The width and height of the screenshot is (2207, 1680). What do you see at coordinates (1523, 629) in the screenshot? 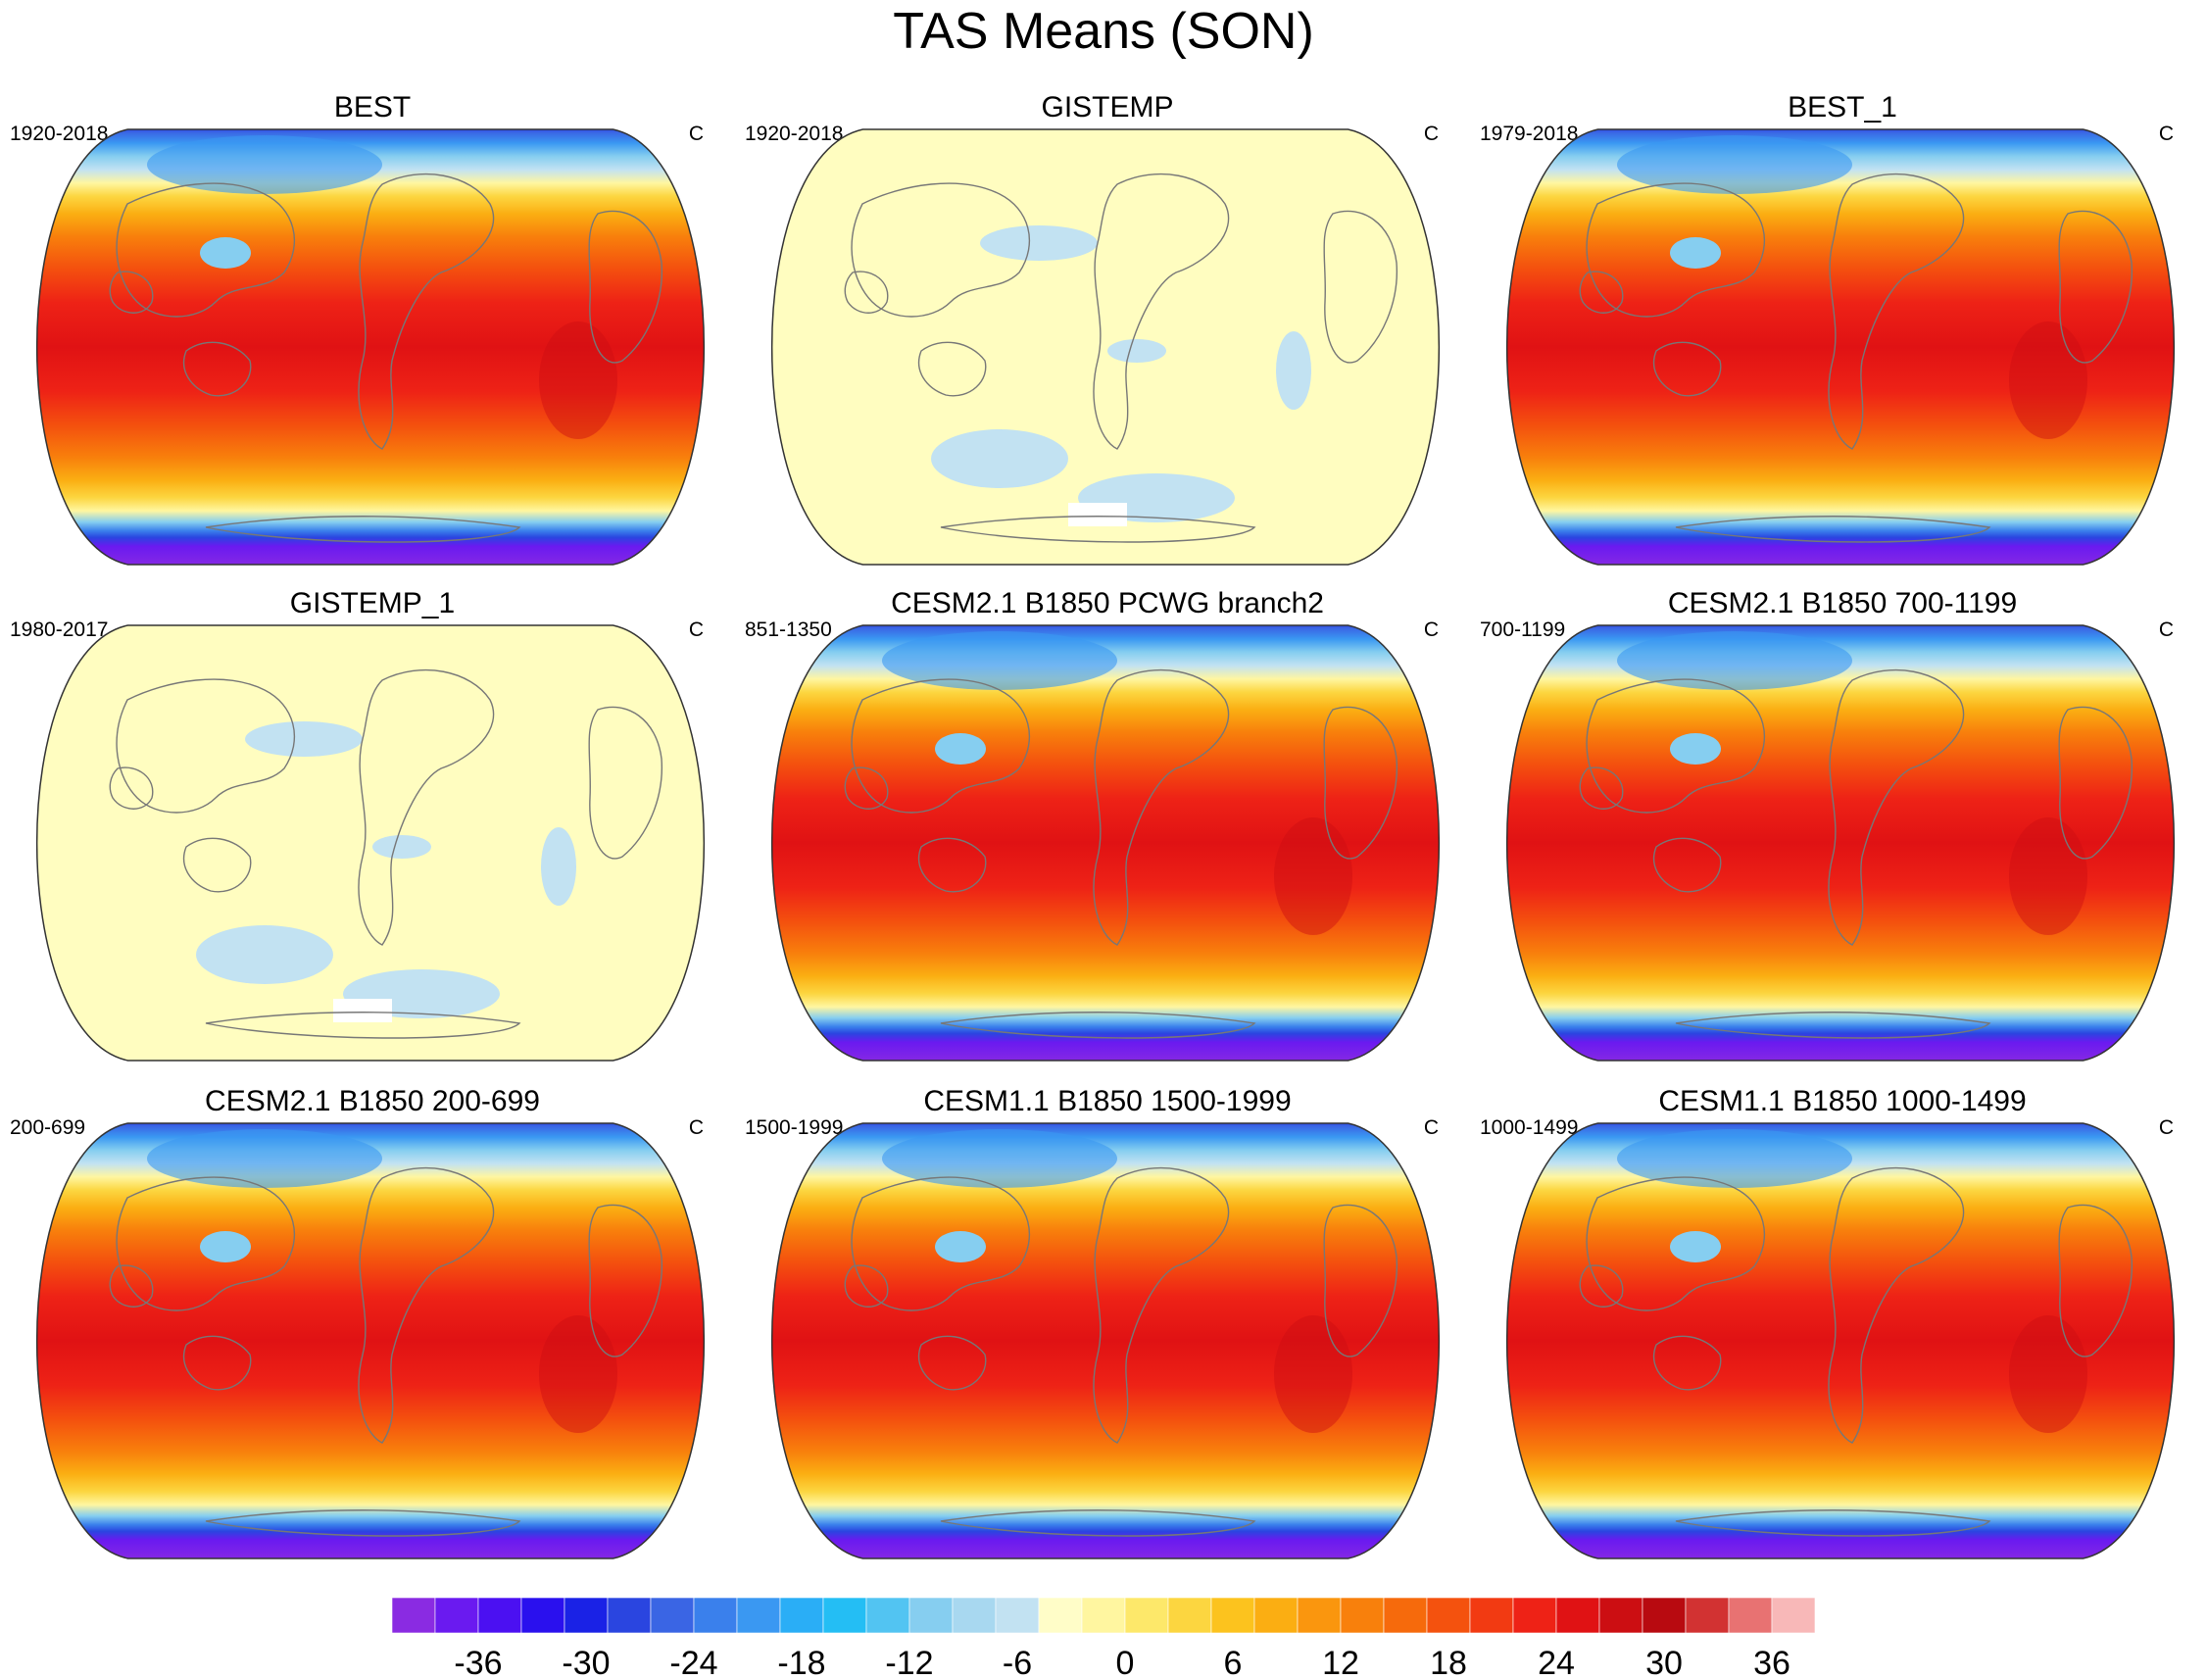
I see `panel-period: 700-1199` at bounding box center [1523, 629].